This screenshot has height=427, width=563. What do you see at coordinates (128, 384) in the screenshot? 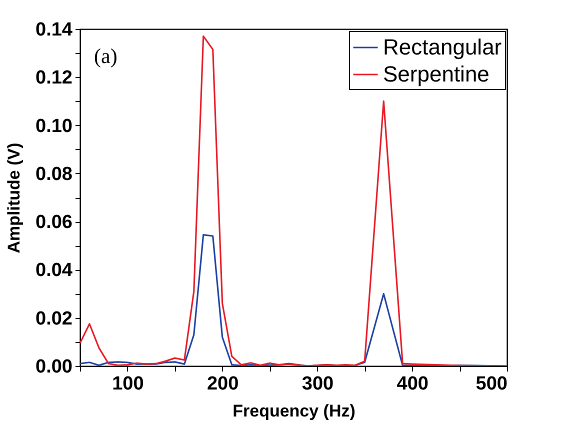
I see `x-tick-label: 100` at bounding box center [128, 384].